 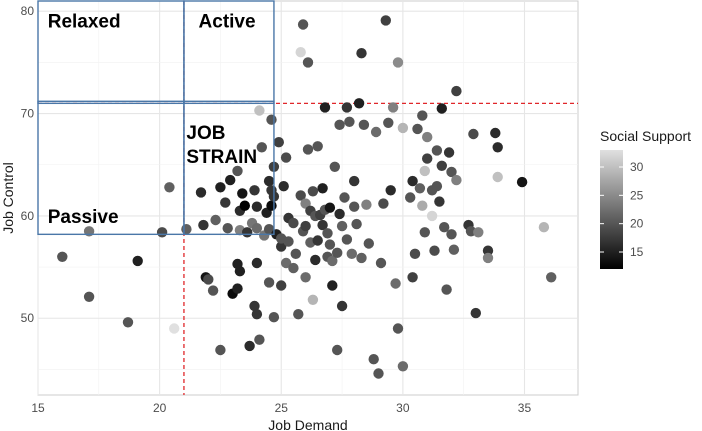 What do you see at coordinates (637, 252) in the screenshot?
I see `legend-tick-label: 15` at bounding box center [637, 252].